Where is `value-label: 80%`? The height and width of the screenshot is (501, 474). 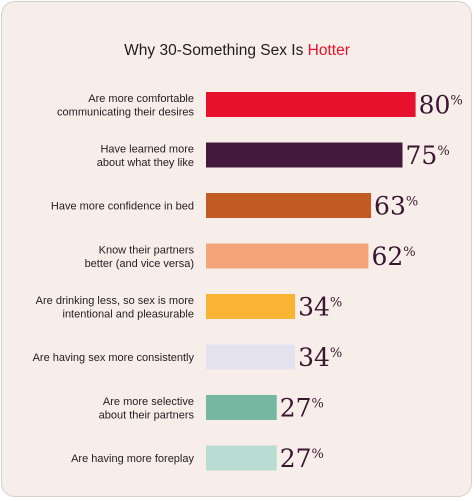 value-label: 80% is located at coordinates (441, 105).